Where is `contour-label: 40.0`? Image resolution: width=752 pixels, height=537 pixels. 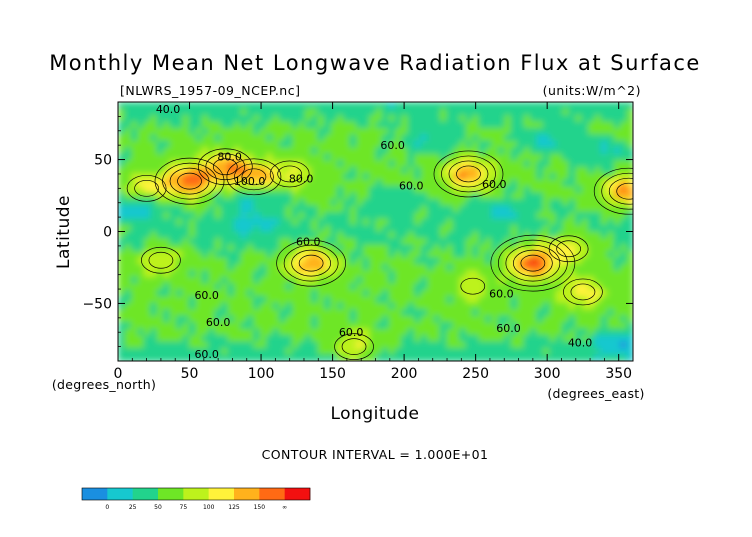 contour-label: 40.0 is located at coordinates (168, 109).